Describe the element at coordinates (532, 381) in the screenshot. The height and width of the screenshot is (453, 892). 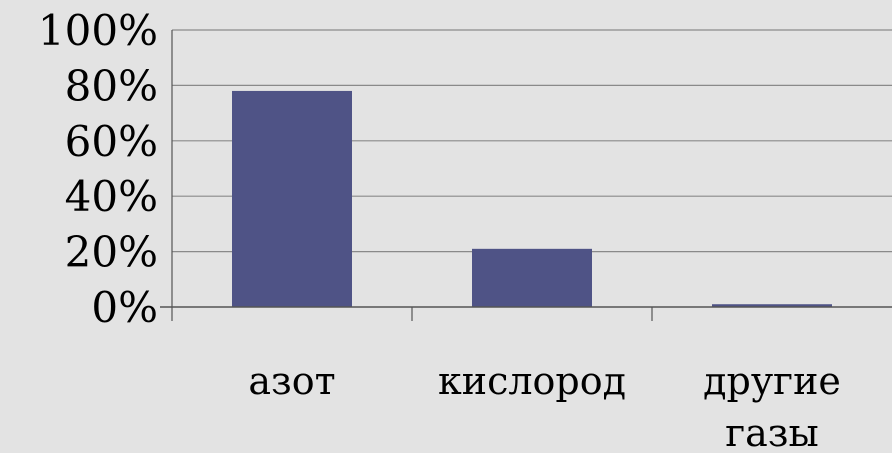
I see `category-label-1: кислород` at that location.